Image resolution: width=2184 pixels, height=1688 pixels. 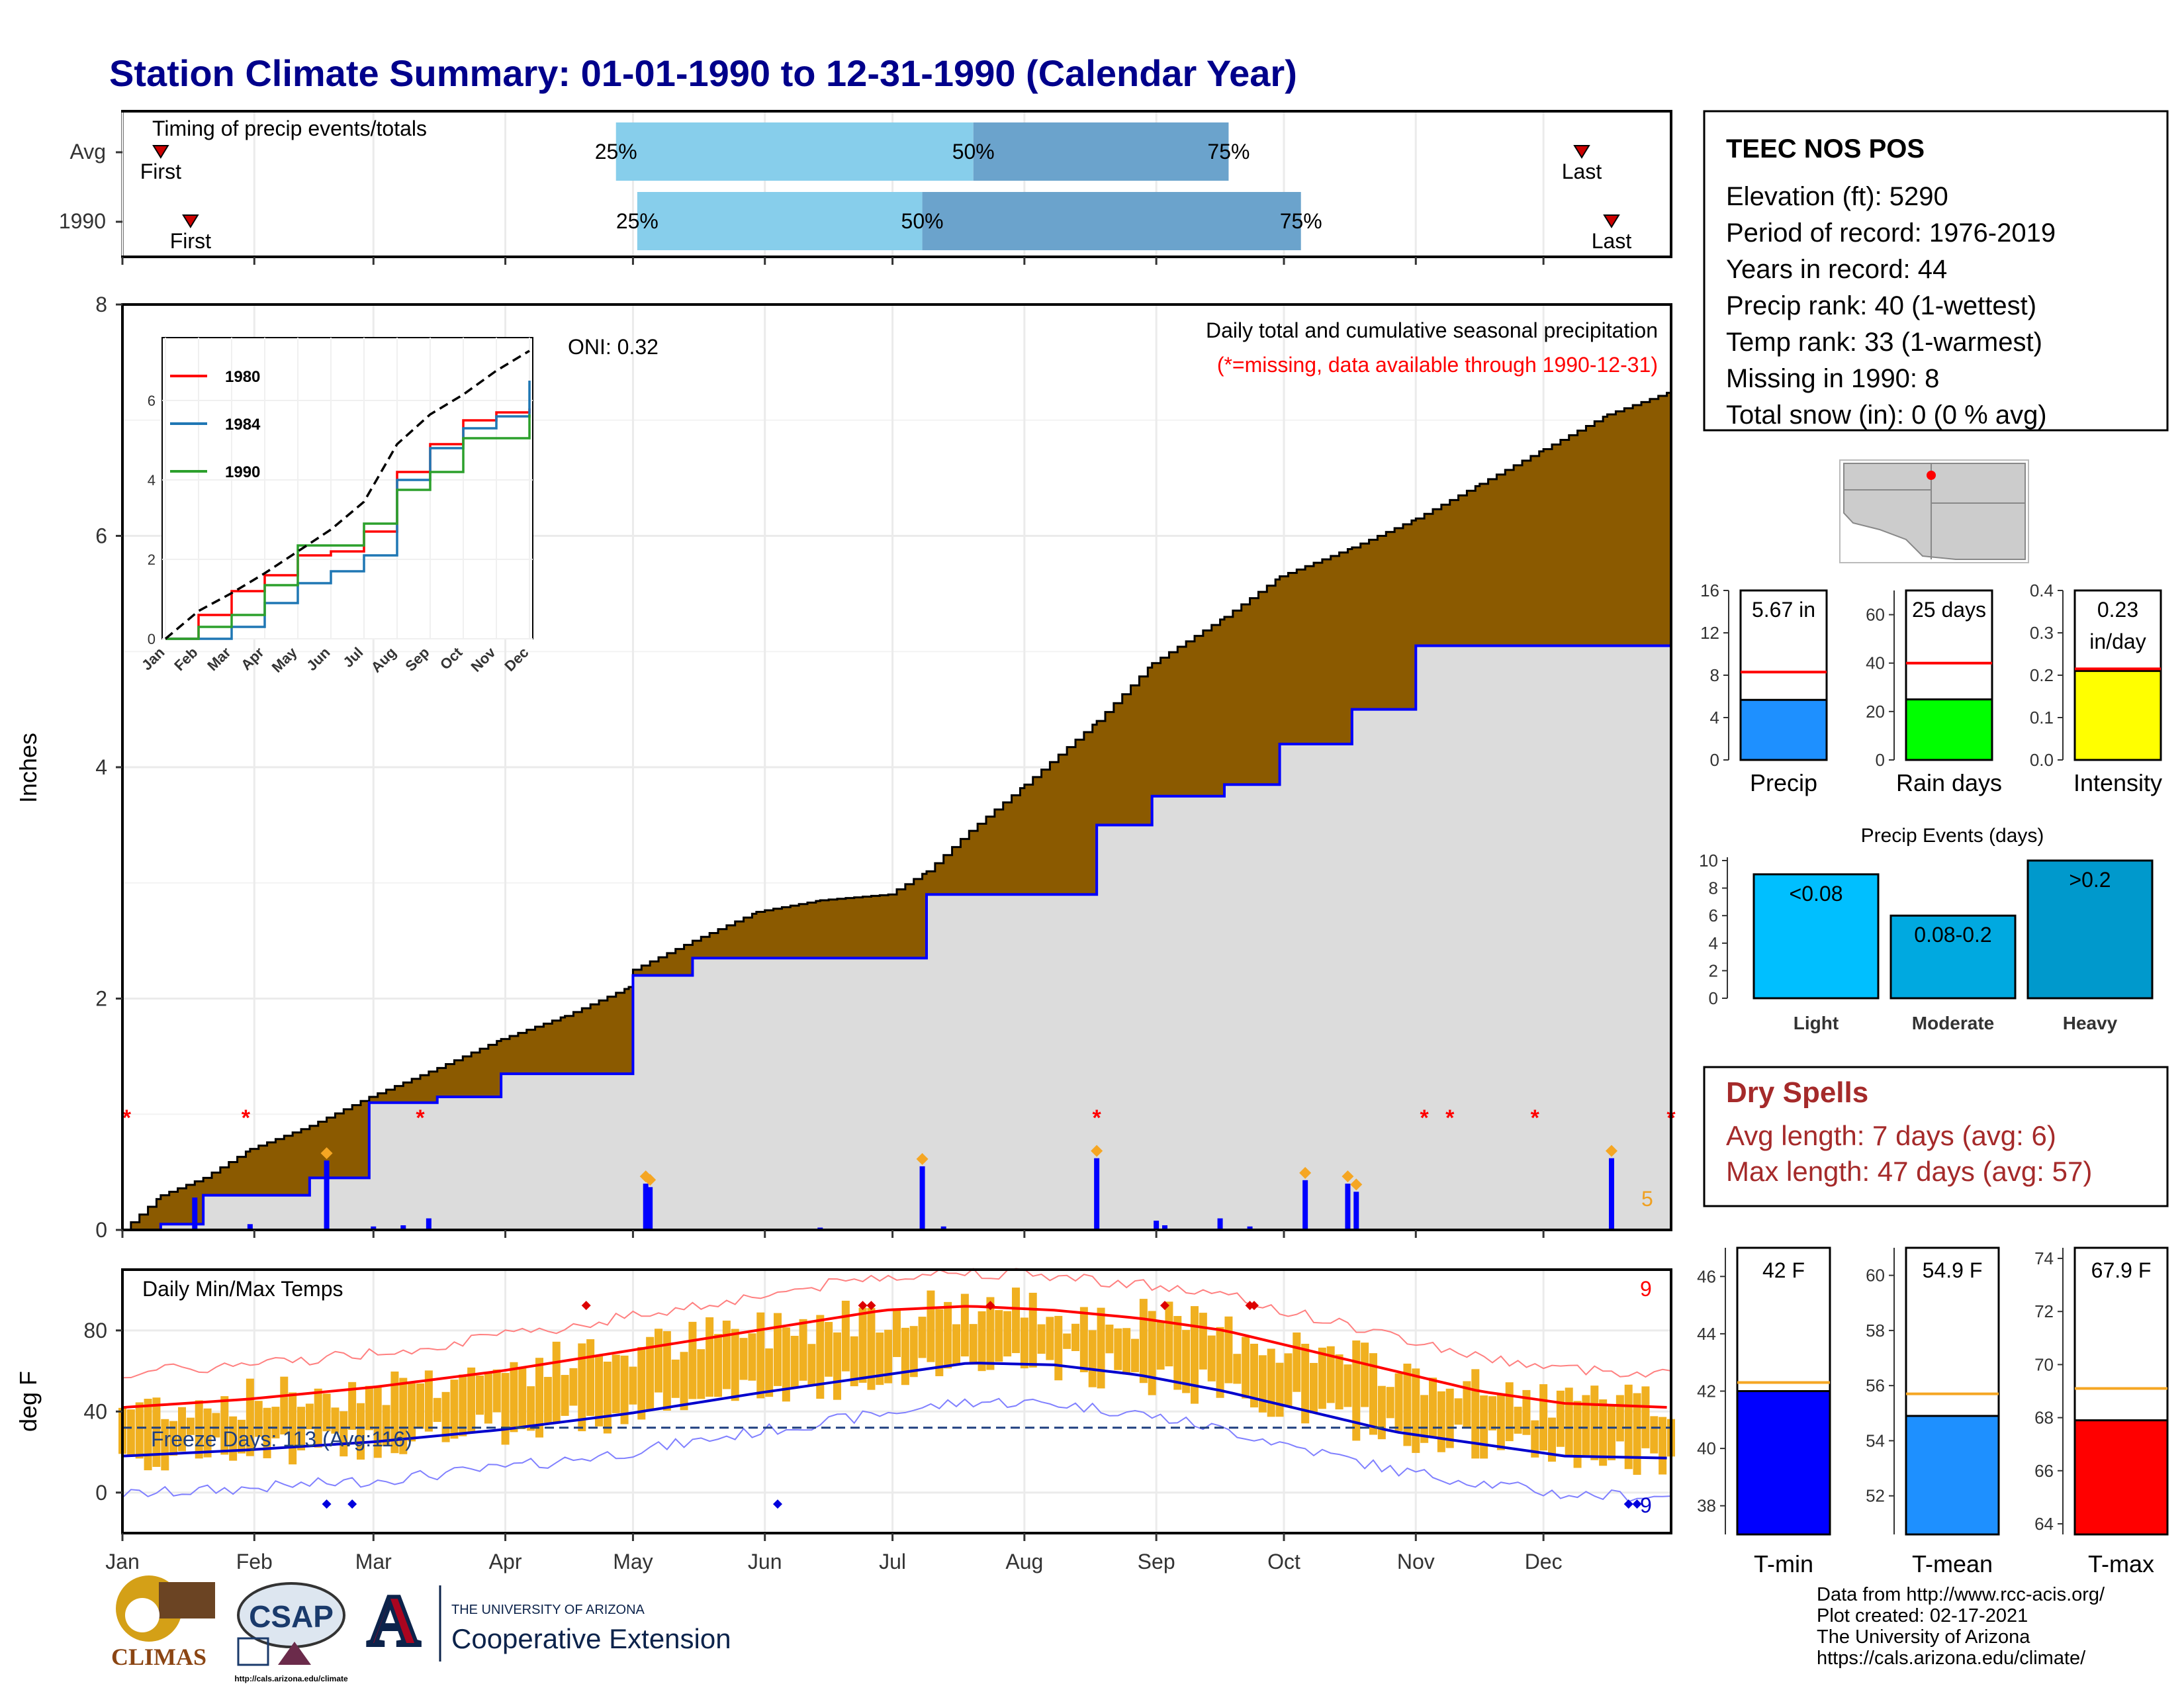 What do you see at coordinates (990, 1306) in the screenshot?
I see `record-high-marker` at bounding box center [990, 1306].